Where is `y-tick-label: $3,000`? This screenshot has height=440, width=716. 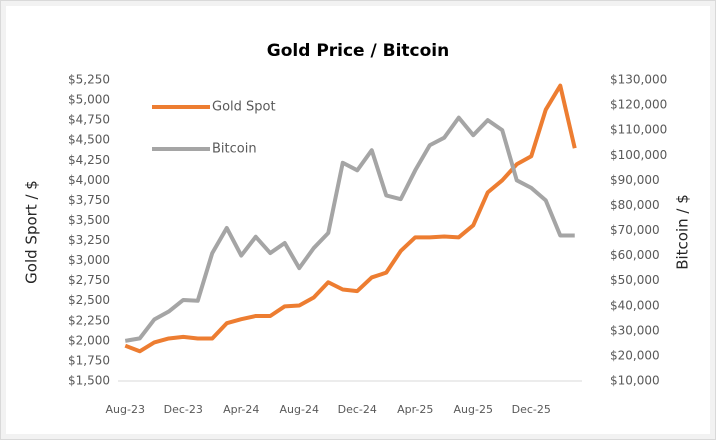
y-tick-label: $3,000 is located at coordinates (89, 260).